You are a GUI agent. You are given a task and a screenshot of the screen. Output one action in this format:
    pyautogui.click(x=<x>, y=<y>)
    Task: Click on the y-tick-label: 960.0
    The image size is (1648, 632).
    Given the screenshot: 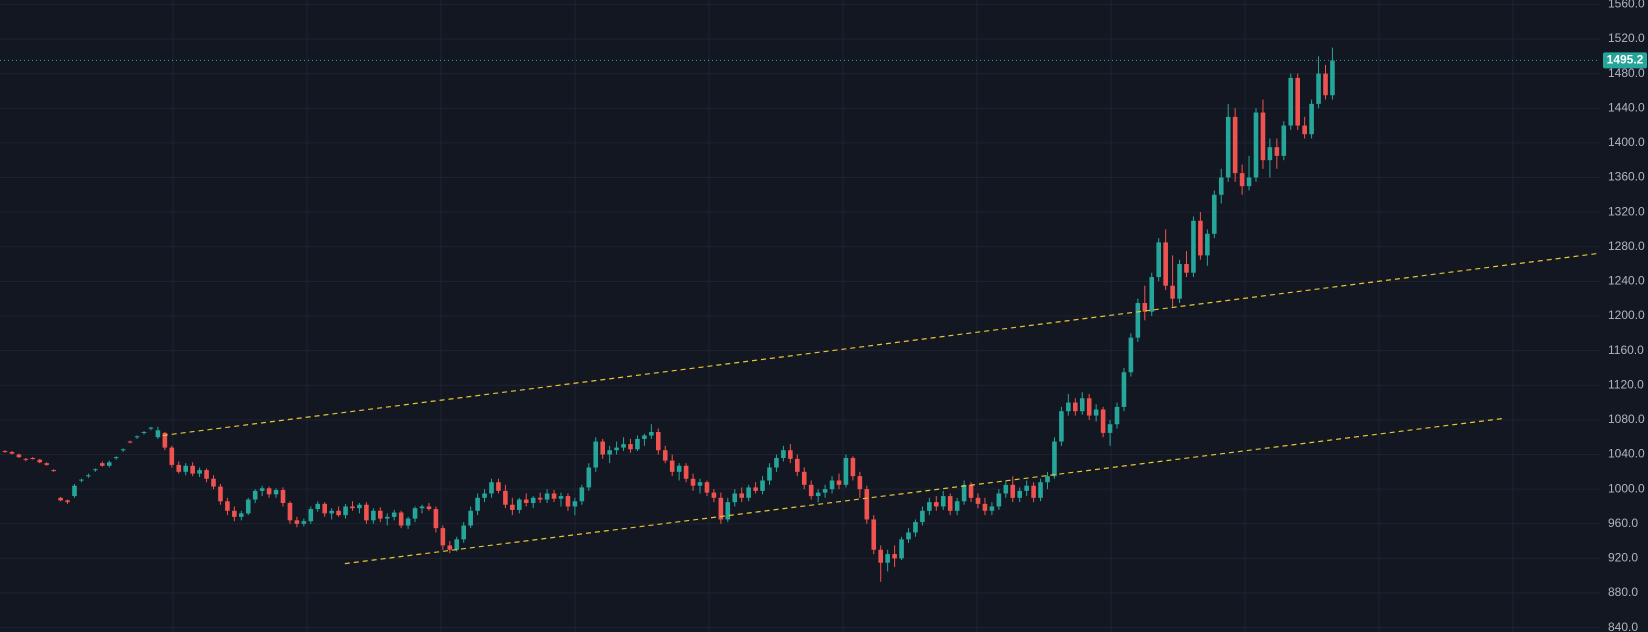 What is the action you would take?
    pyautogui.click(x=1623, y=523)
    